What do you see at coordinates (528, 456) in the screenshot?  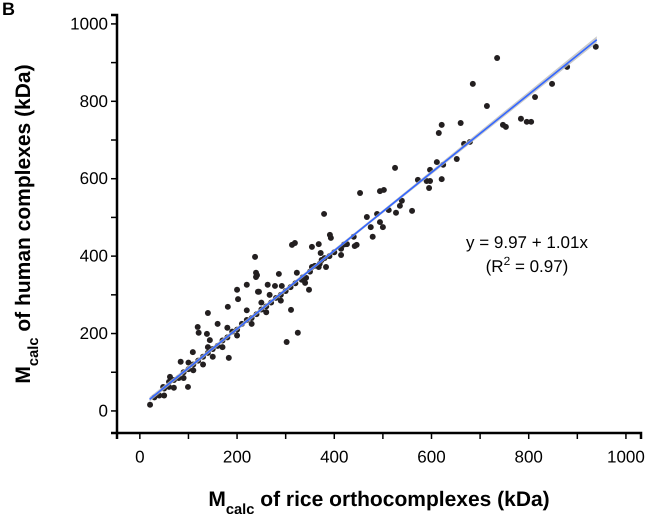 I see `x-tick-label: 800` at bounding box center [528, 456].